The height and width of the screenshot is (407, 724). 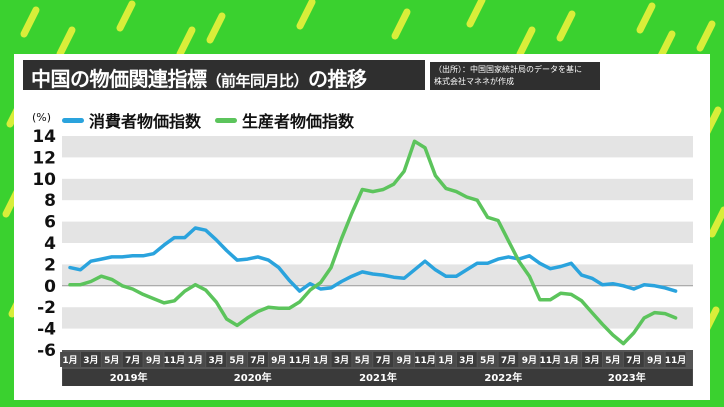 I want to click on legend-label-cpi: 消費者物価指数, so click(x=145, y=121).